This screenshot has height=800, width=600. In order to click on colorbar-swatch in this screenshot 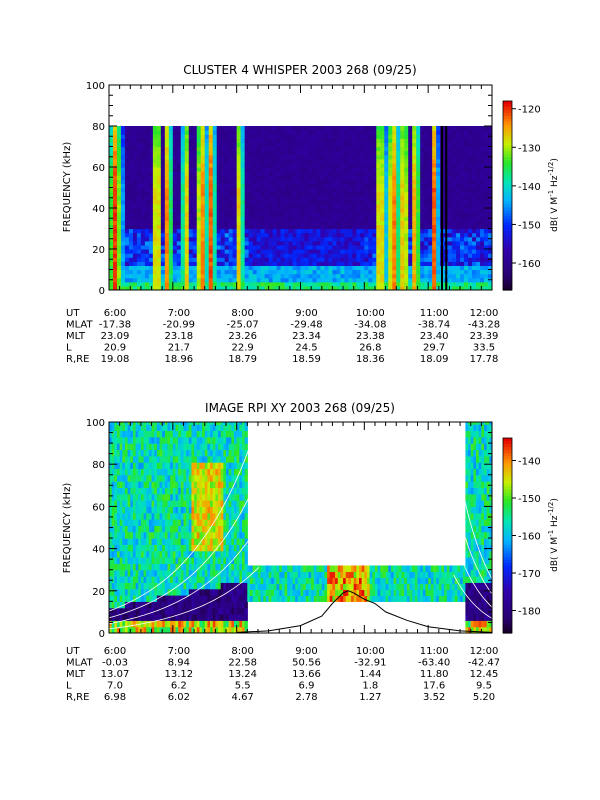, I will do `click(507, 170)`.